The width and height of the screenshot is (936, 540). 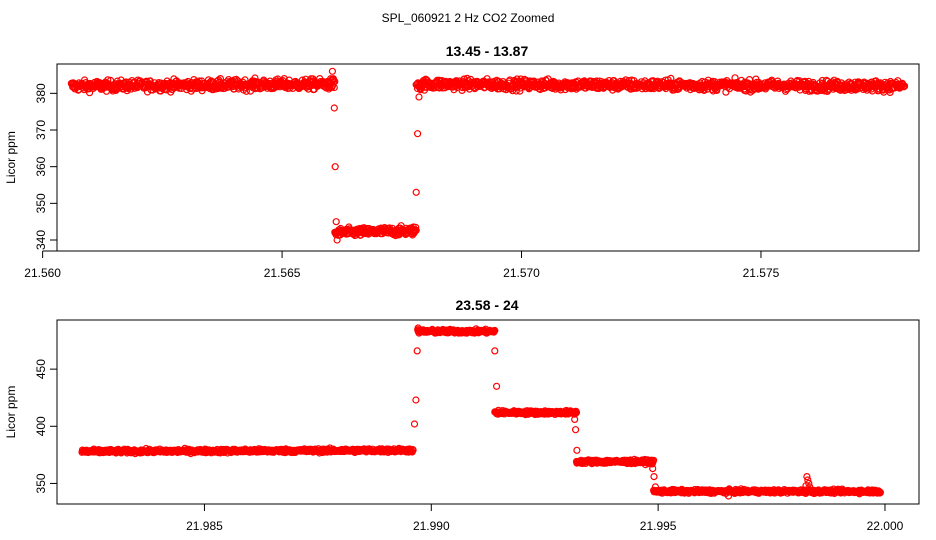 I want to click on panel-bottom-x-tick-label: 21.990, so click(x=431, y=526).